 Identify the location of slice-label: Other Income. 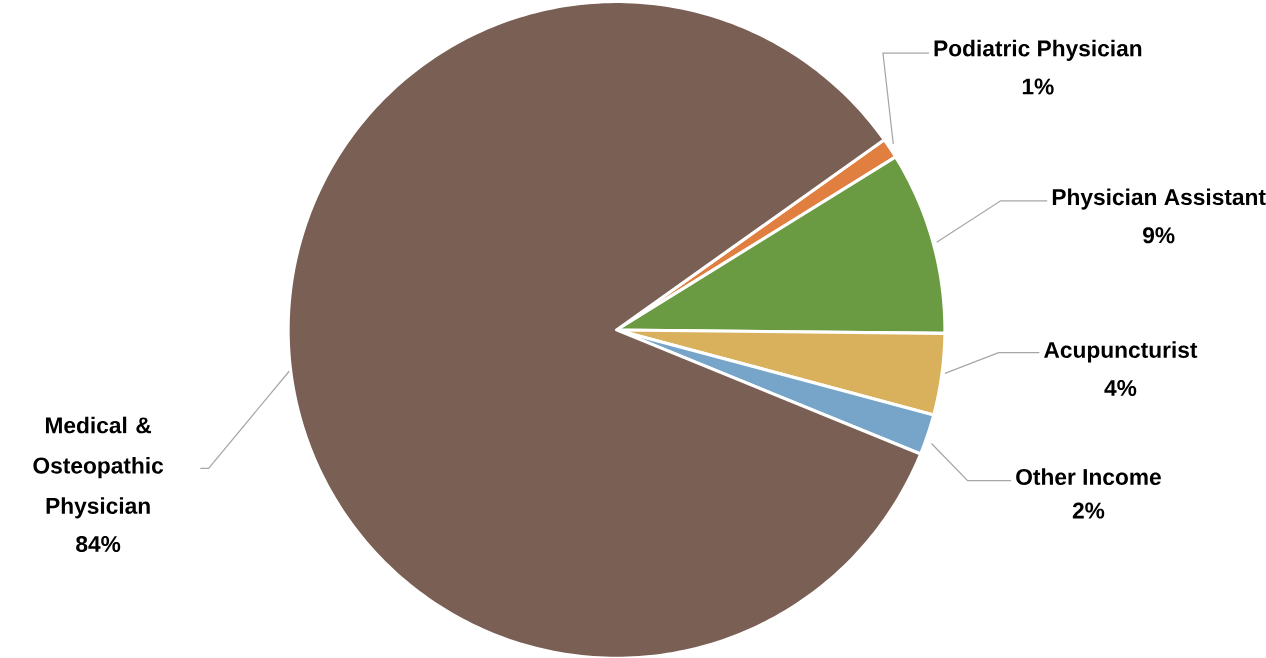
(1088, 476).